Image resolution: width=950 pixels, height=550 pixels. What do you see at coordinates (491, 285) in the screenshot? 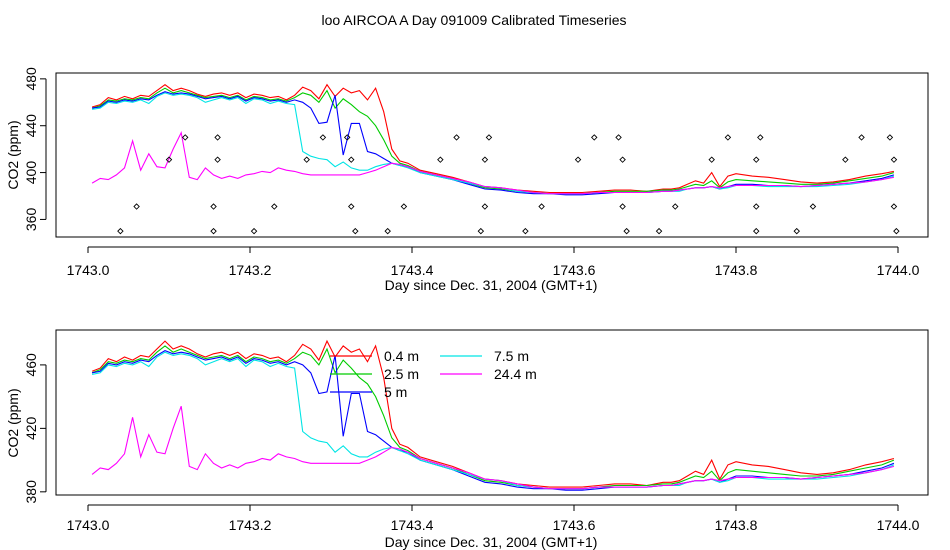
I see `top-xlabel: Day since Dec. 31, 2004 (GMT+1)` at bounding box center [491, 285].